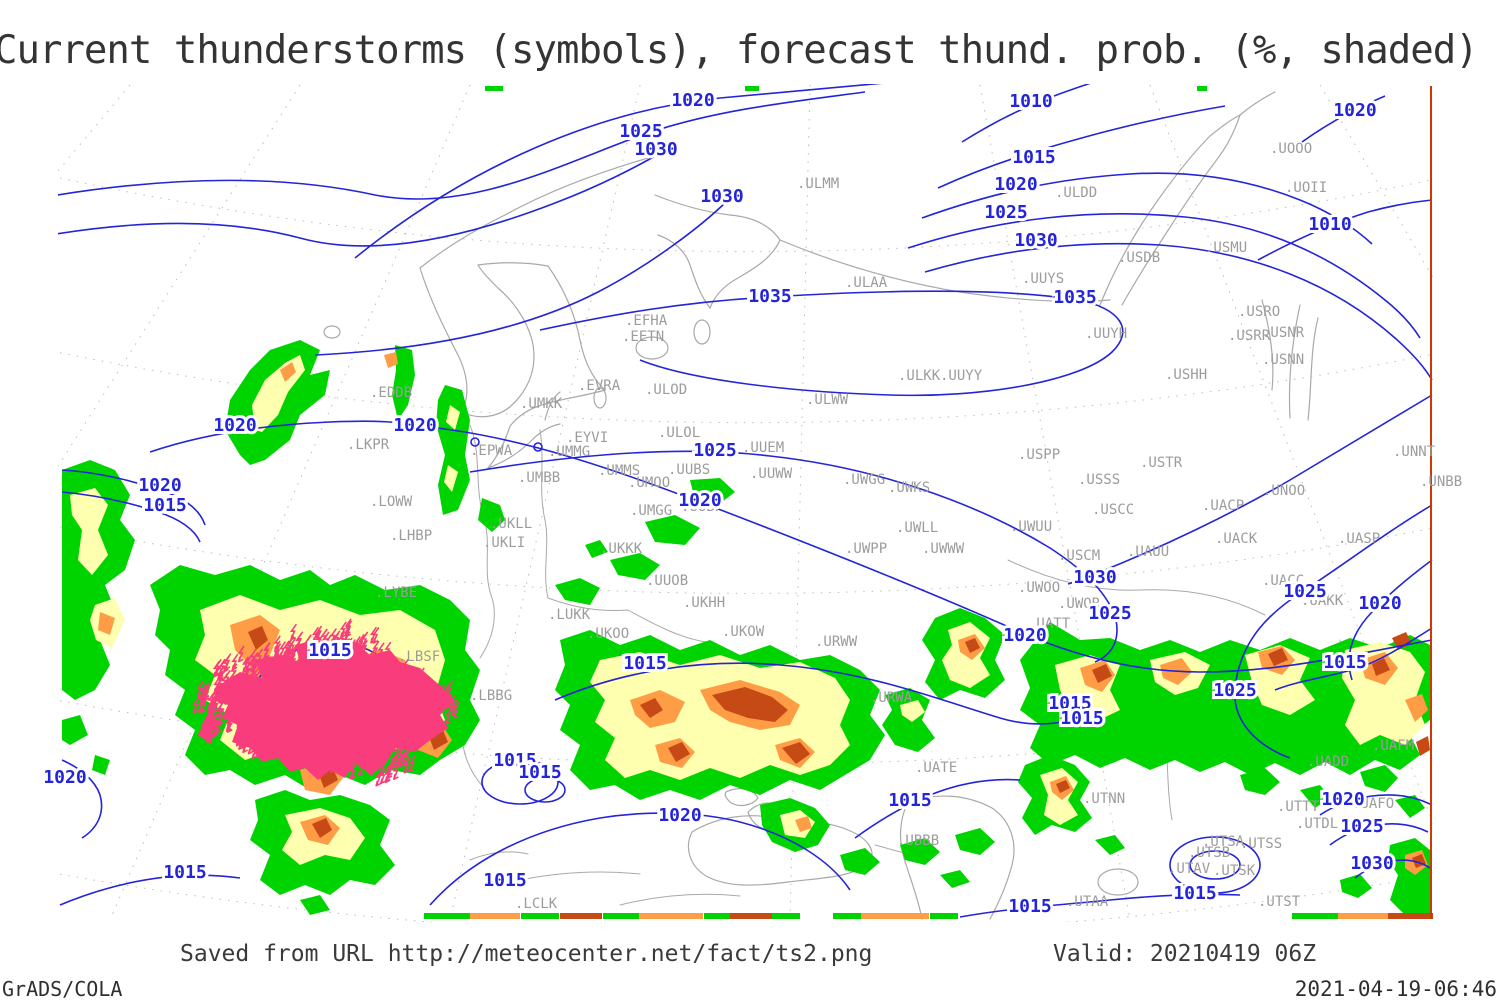  Describe the element at coordinates (743, 632) in the screenshot. I see `station-label: .UKOW` at that location.